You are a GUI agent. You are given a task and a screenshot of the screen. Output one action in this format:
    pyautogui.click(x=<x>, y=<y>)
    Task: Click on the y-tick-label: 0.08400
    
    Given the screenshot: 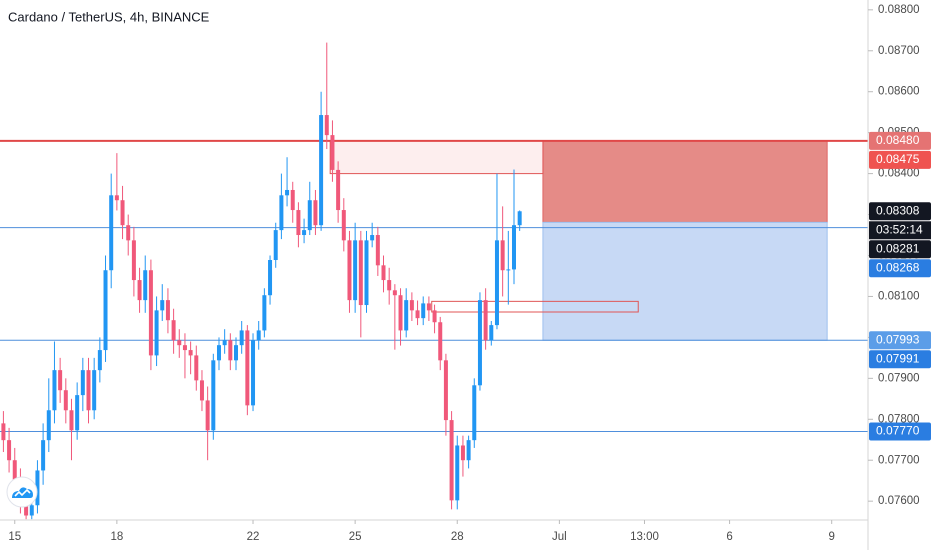 What is the action you would take?
    pyautogui.click(x=899, y=174)
    